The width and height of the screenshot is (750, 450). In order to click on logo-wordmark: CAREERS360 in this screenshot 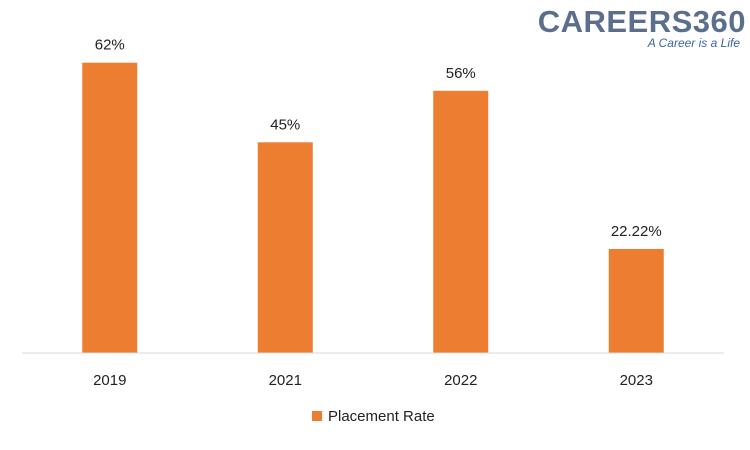, I will do `click(641, 21)`.